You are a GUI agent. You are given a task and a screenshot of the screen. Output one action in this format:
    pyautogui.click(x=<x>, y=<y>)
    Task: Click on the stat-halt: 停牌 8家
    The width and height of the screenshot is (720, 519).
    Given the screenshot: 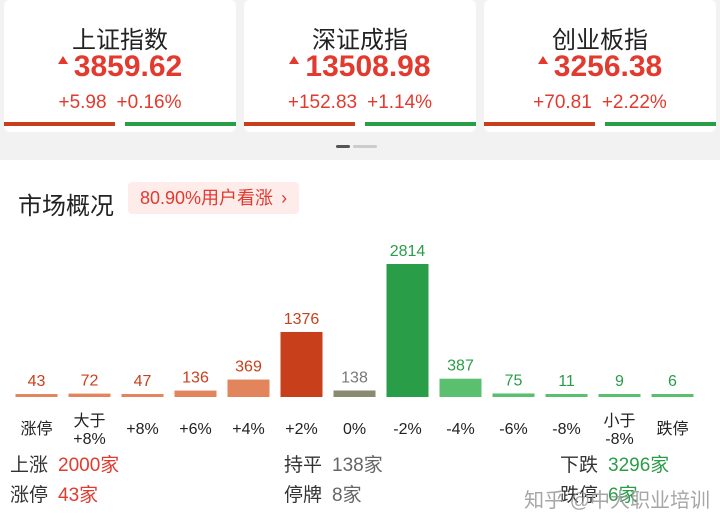 What is the action you would take?
    pyautogui.click(x=323, y=495)
    